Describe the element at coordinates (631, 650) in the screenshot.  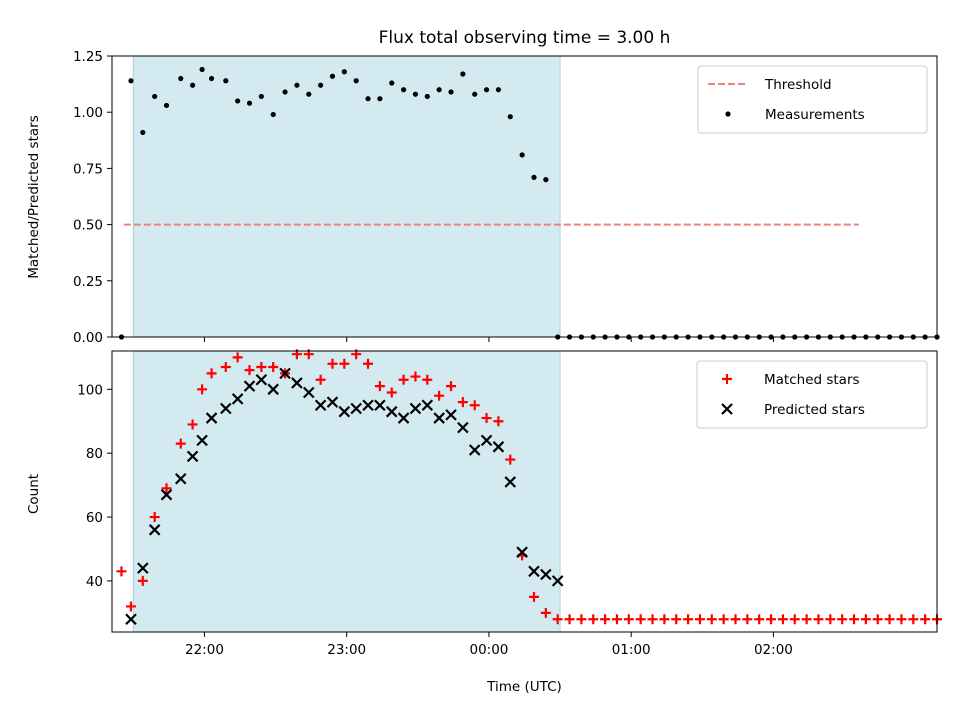
I see `x-tick-label: 01:00` at that location.